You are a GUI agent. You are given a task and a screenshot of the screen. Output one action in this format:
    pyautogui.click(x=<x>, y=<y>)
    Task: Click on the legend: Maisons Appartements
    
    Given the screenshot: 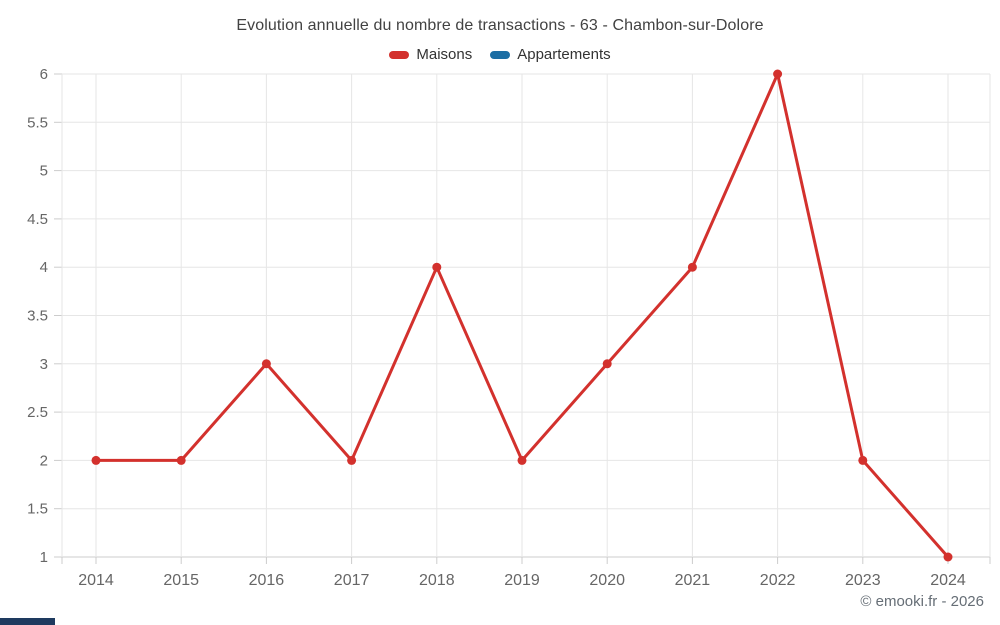 What is the action you would take?
    pyautogui.click(x=500, y=54)
    